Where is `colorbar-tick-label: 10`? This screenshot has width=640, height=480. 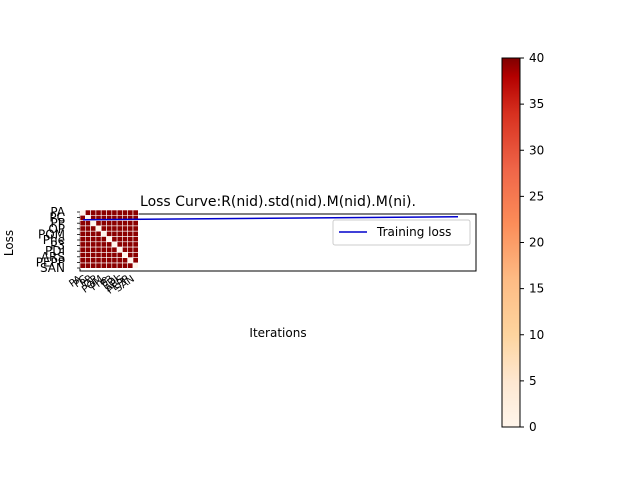
colorbar-tick-label: 10 is located at coordinates (536, 335).